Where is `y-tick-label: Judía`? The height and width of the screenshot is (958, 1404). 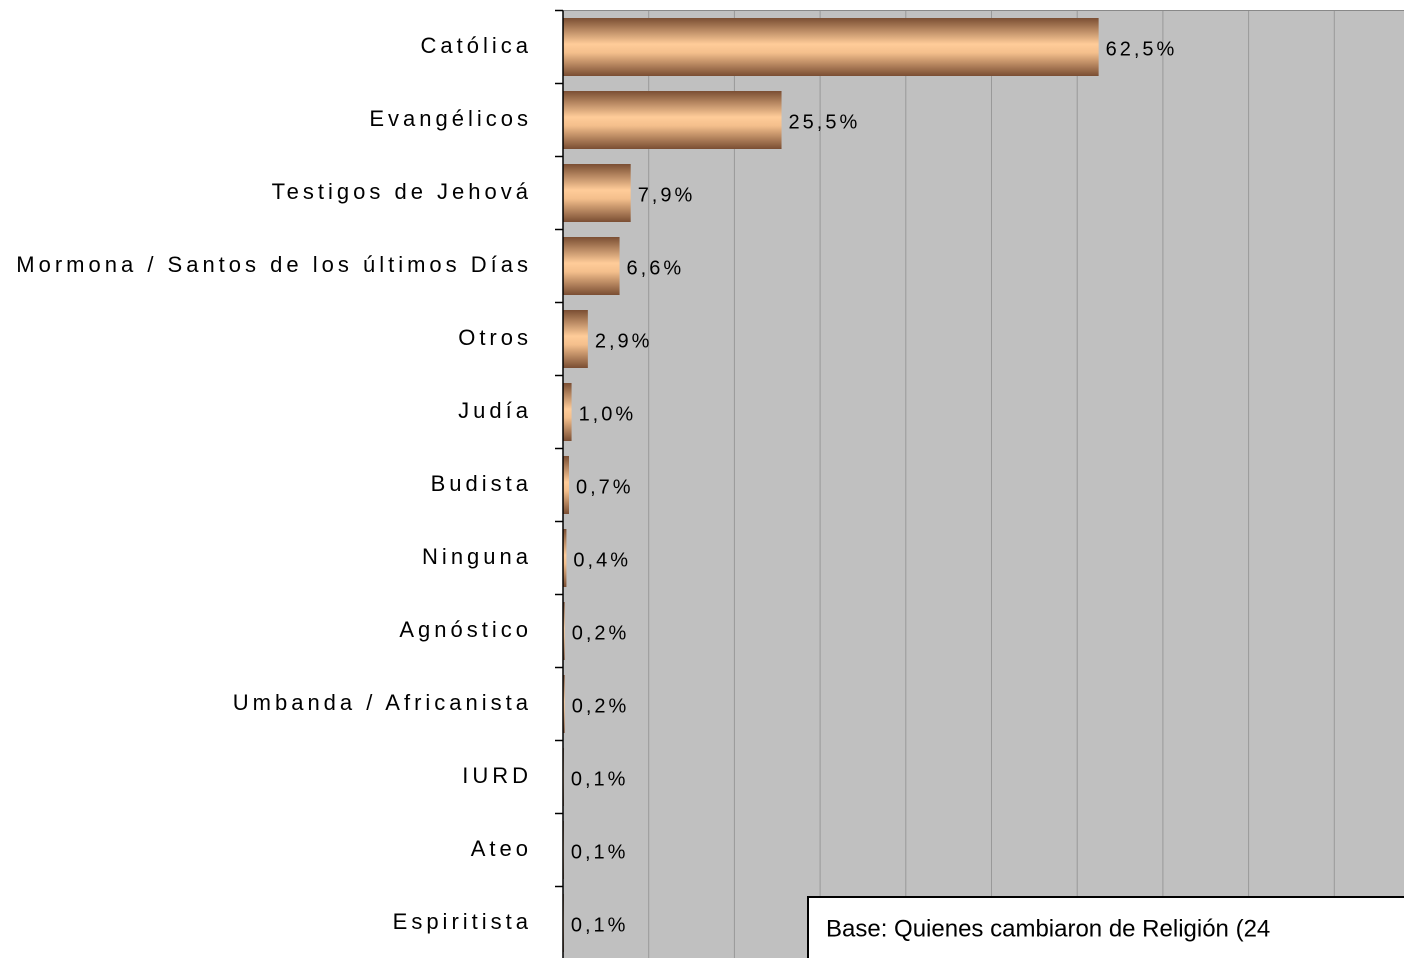 y-tick-label: Judía is located at coordinates (495, 410).